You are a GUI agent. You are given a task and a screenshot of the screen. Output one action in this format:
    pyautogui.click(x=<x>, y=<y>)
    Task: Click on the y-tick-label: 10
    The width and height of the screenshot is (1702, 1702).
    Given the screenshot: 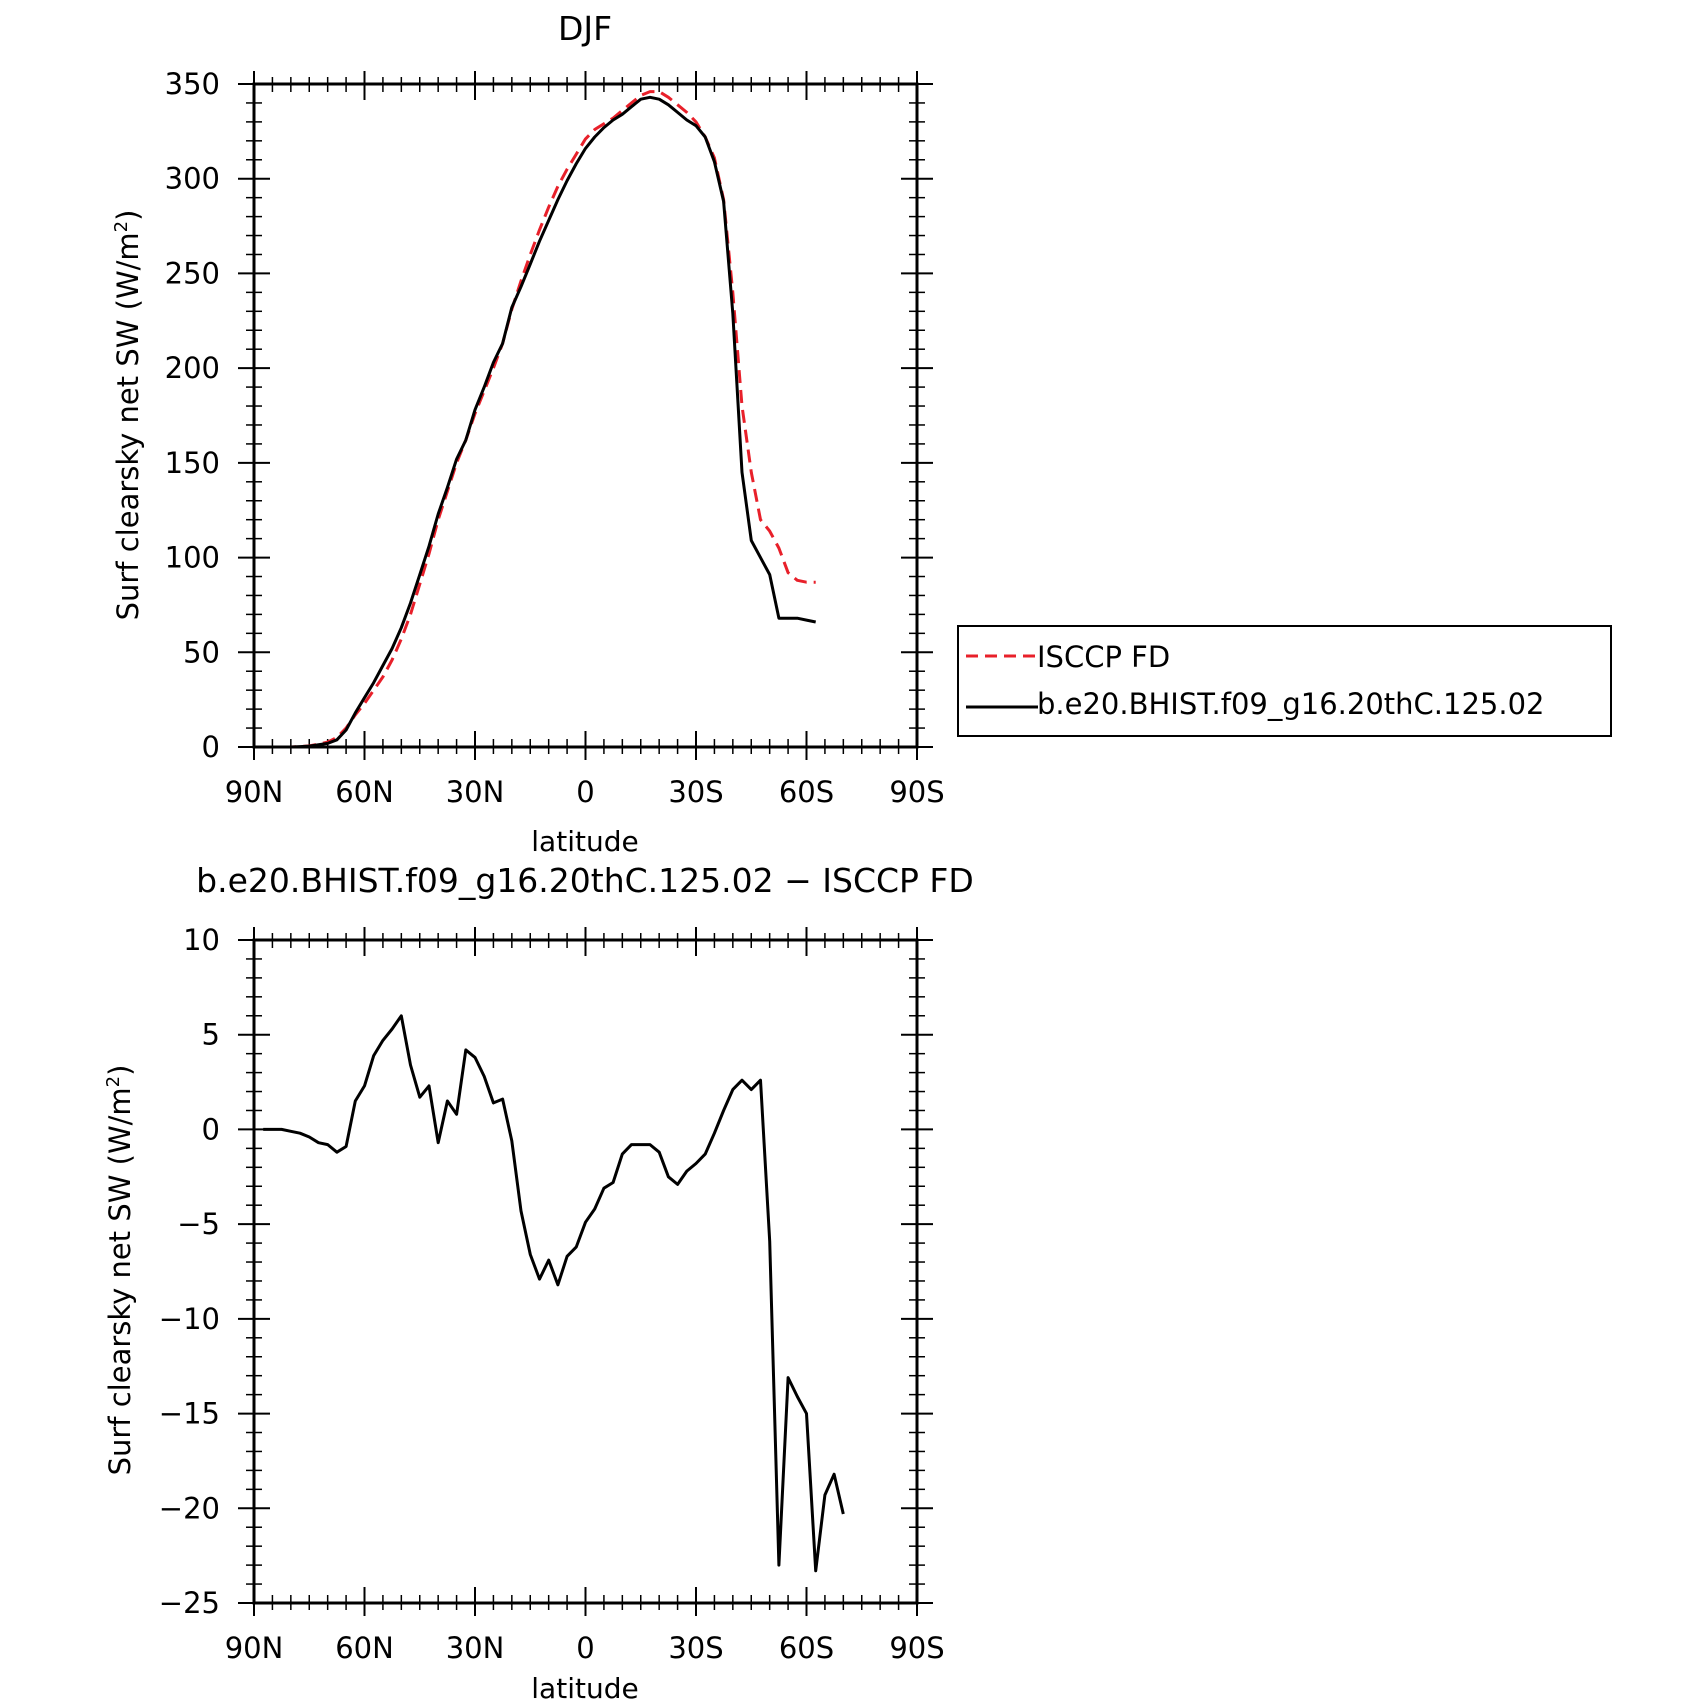 What is the action you would take?
    pyautogui.click(x=201, y=940)
    